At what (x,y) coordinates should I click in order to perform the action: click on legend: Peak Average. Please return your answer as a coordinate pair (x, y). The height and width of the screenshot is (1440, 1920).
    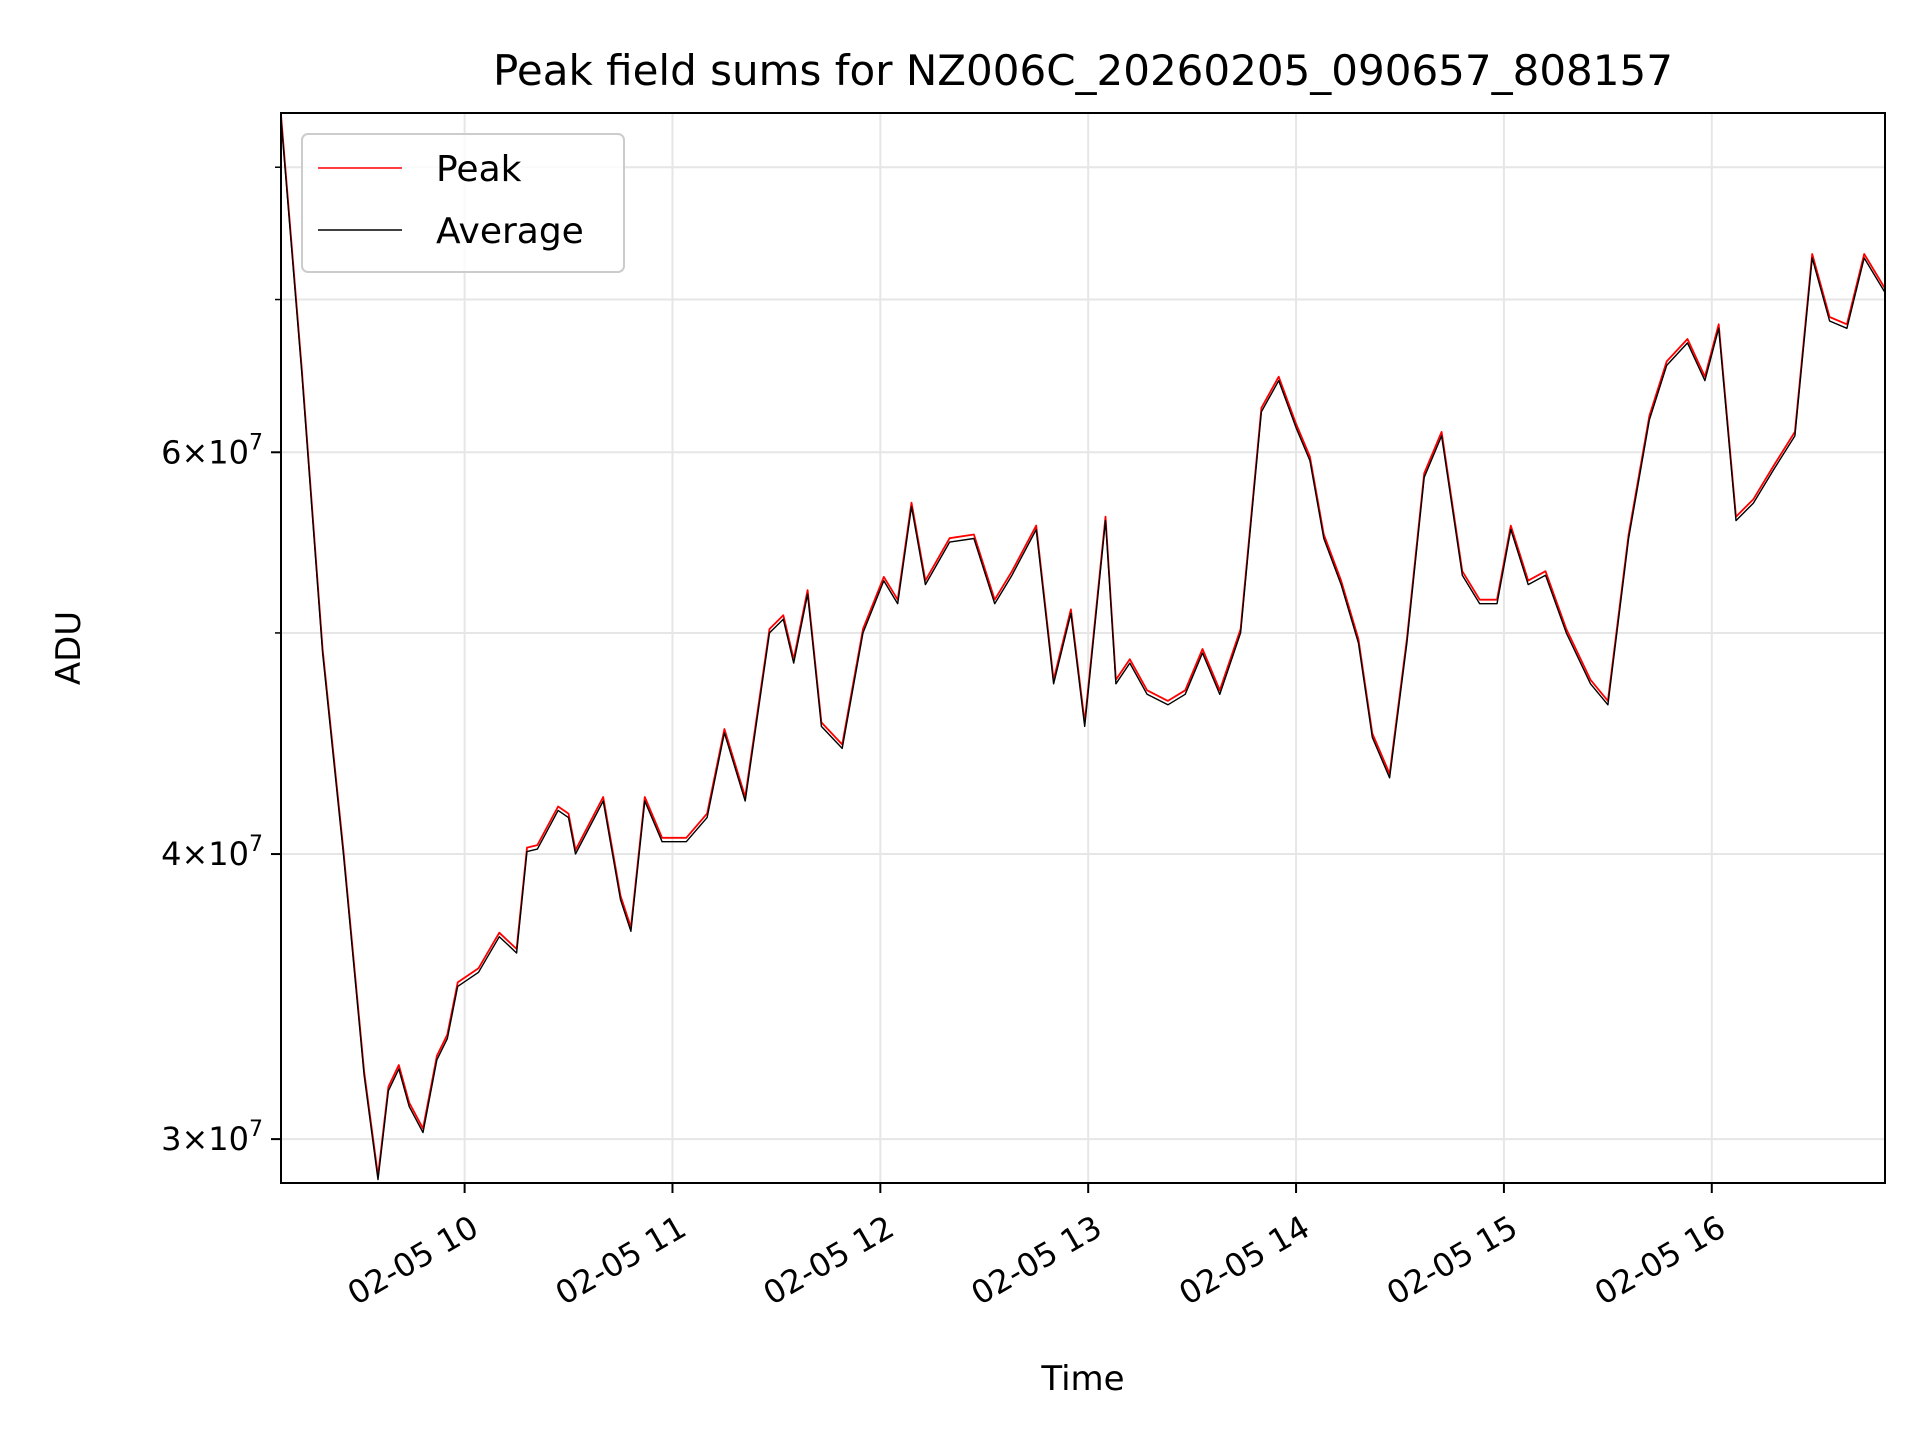
    Looking at the image, I should click on (463, 203).